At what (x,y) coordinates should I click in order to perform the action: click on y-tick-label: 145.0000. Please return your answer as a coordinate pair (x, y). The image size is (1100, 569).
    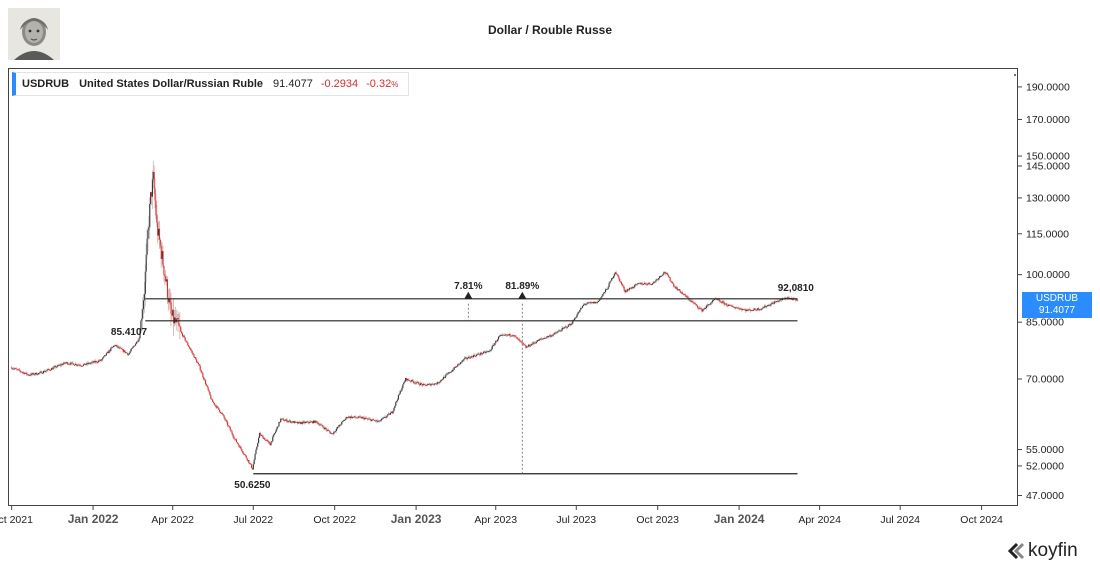
    Looking at the image, I should click on (1048, 166).